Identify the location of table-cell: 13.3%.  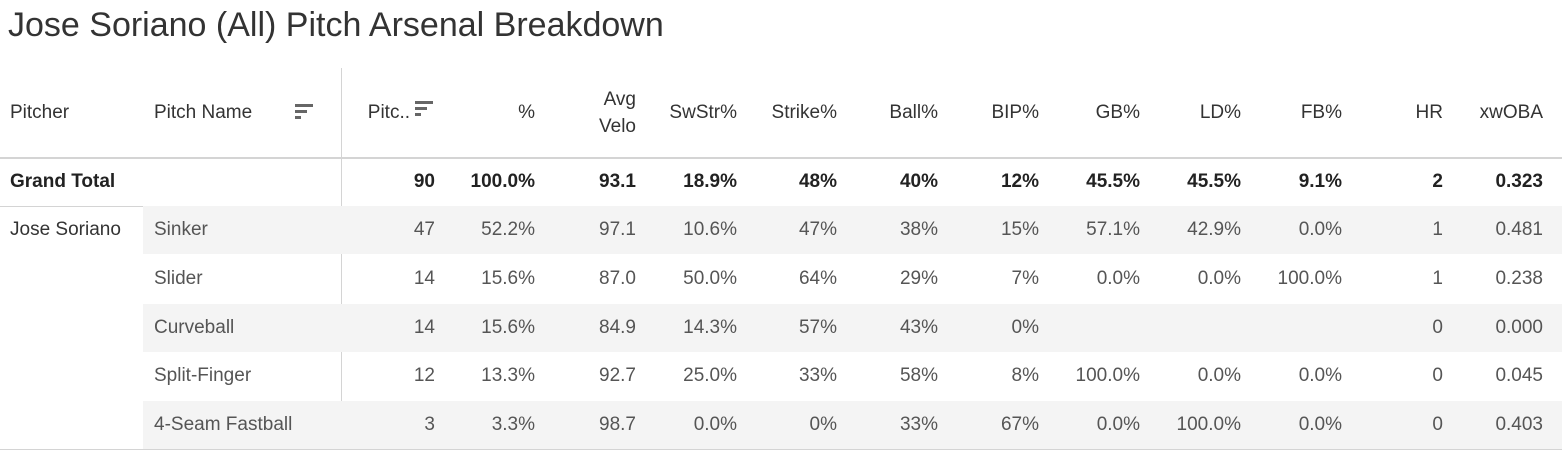
(508, 375).